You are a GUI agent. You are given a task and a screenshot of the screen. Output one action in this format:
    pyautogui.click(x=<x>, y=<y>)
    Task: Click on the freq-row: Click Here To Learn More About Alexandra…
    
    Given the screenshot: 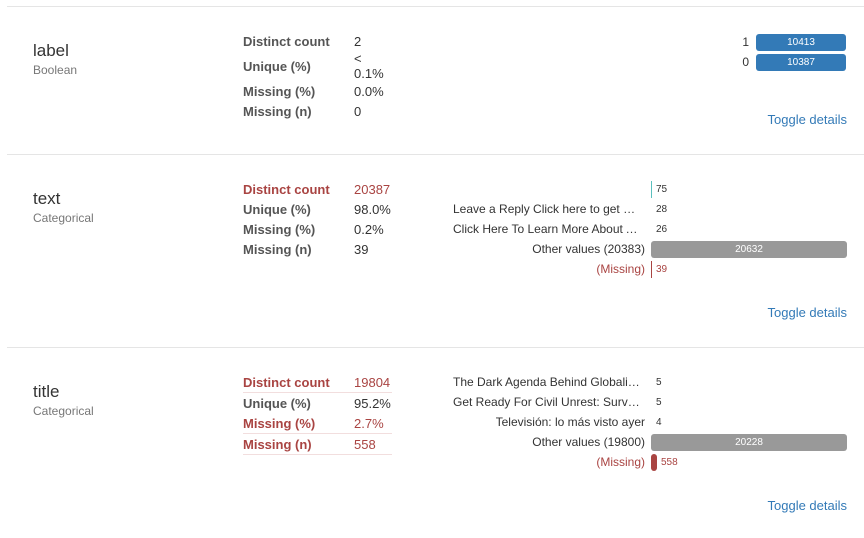 What is the action you would take?
    pyautogui.click(x=647, y=229)
    